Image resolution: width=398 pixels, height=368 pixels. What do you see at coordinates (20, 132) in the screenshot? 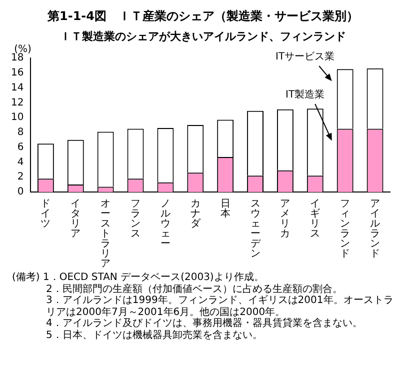
I see `y-tick-label: 8` at bounding box center [20, 132].